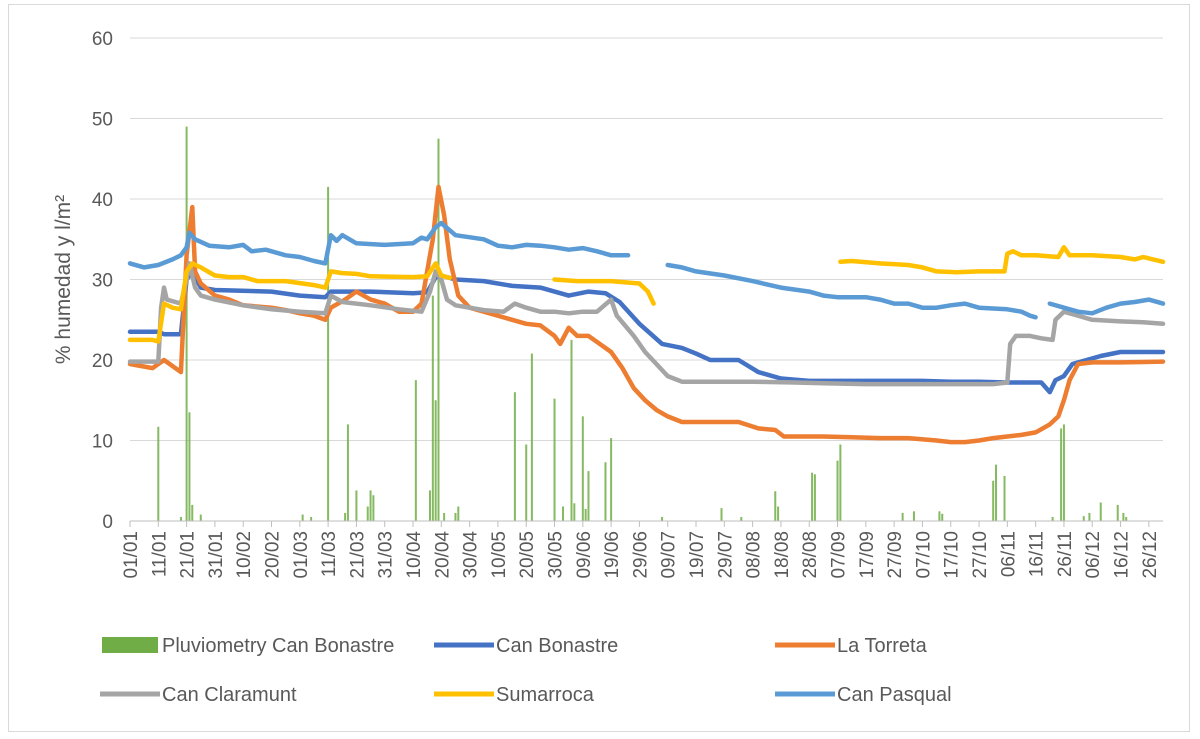 The image size is (1200, 739). I want to click on legend-label: Can Pasqual, so click(894, 695).